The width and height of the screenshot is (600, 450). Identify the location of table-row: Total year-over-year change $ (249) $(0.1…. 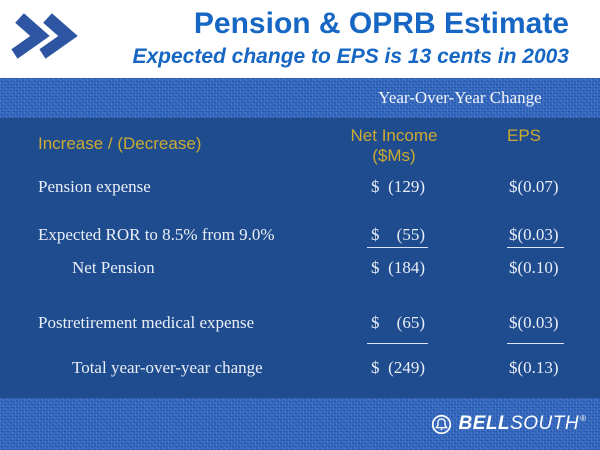
(300, 369).